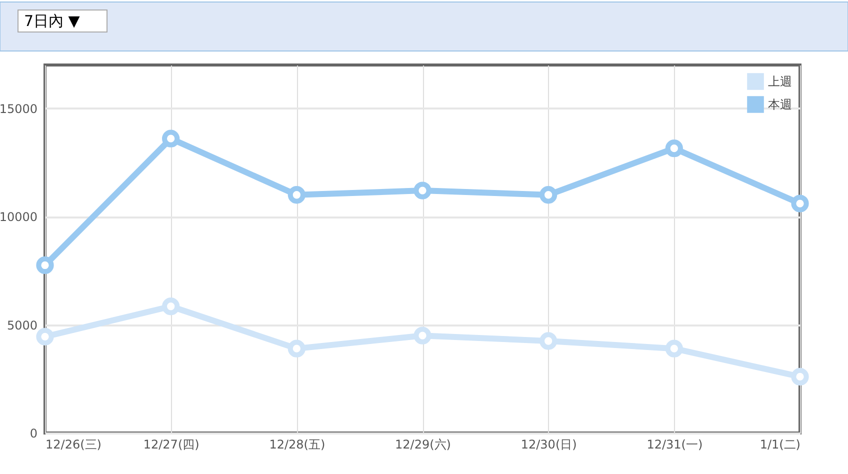 Image resolution: width=848 pixels, height=474 pixels. Describe the element at coordinates (22, 325) in the screenshot. I see `y-tick-label: 5000` at that location.